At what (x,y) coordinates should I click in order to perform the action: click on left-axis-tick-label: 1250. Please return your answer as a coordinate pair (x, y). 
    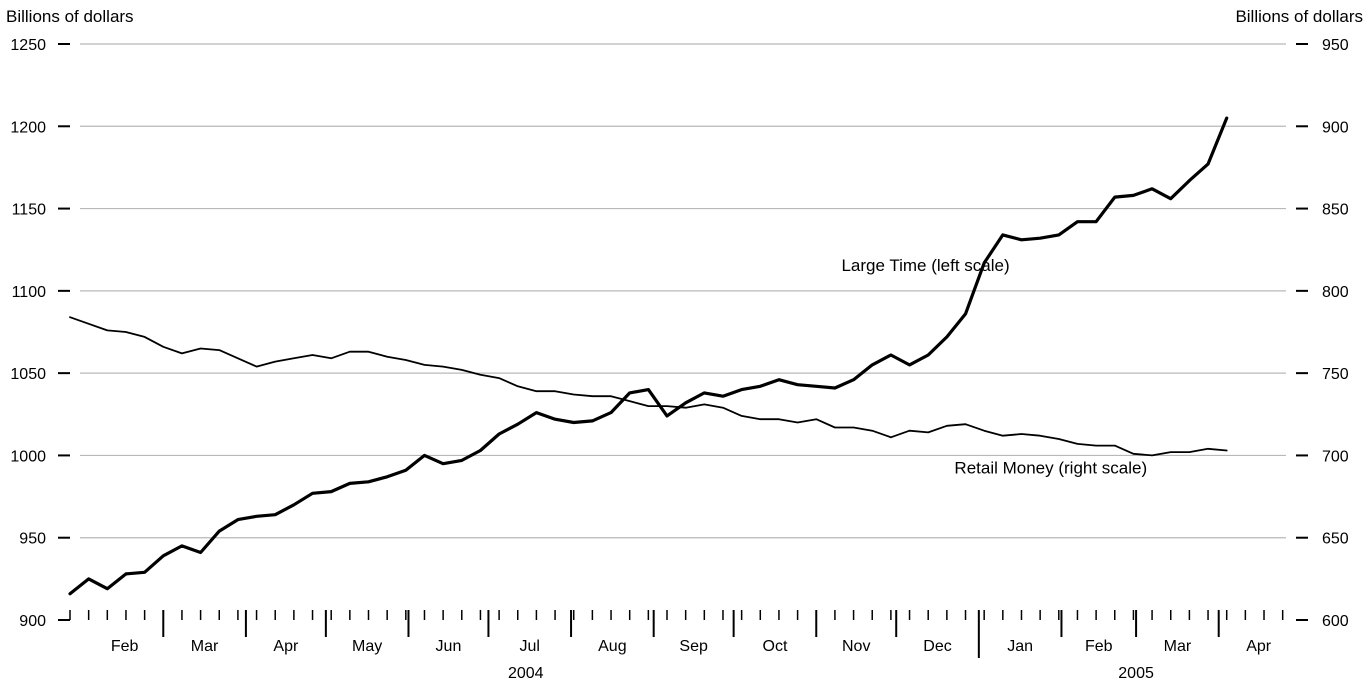
    Looking at the image, I should click on (28, 45).